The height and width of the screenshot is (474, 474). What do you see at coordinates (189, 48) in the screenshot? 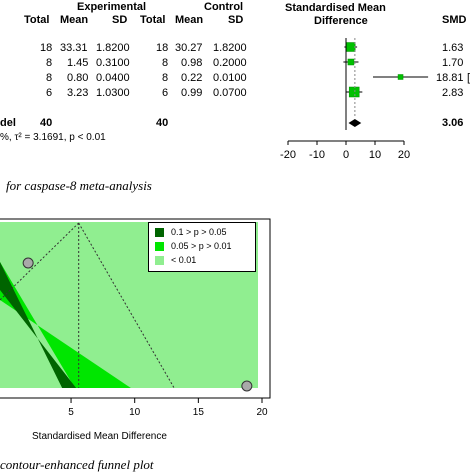
I see `row1-mean-c: 30.27` at bounding box center [189, 48].